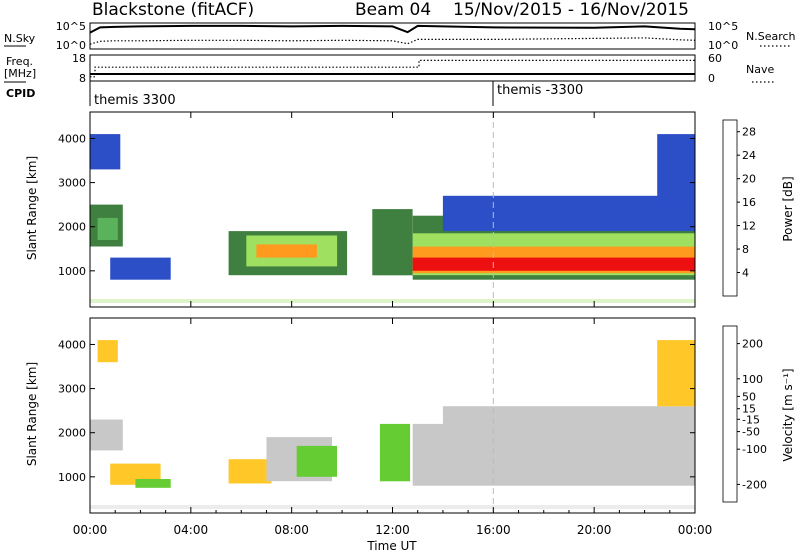 Image resolution: width=800 pixels, height=554 pixels. What do you see at coordinates (71, 45) in the screenshot?
I see `noise-left-tick-bottom: 10^0` at bounding box center [71, 45].